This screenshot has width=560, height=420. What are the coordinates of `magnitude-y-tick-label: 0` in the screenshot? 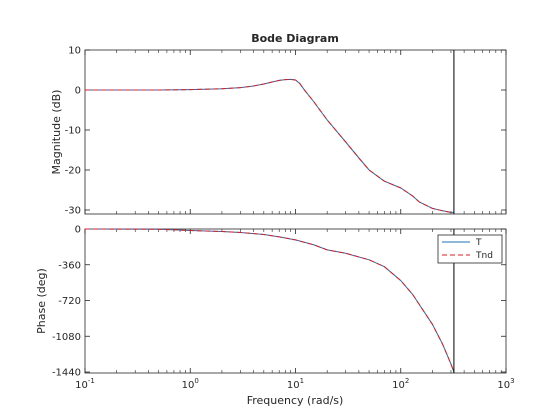 It's located at (78, 91).